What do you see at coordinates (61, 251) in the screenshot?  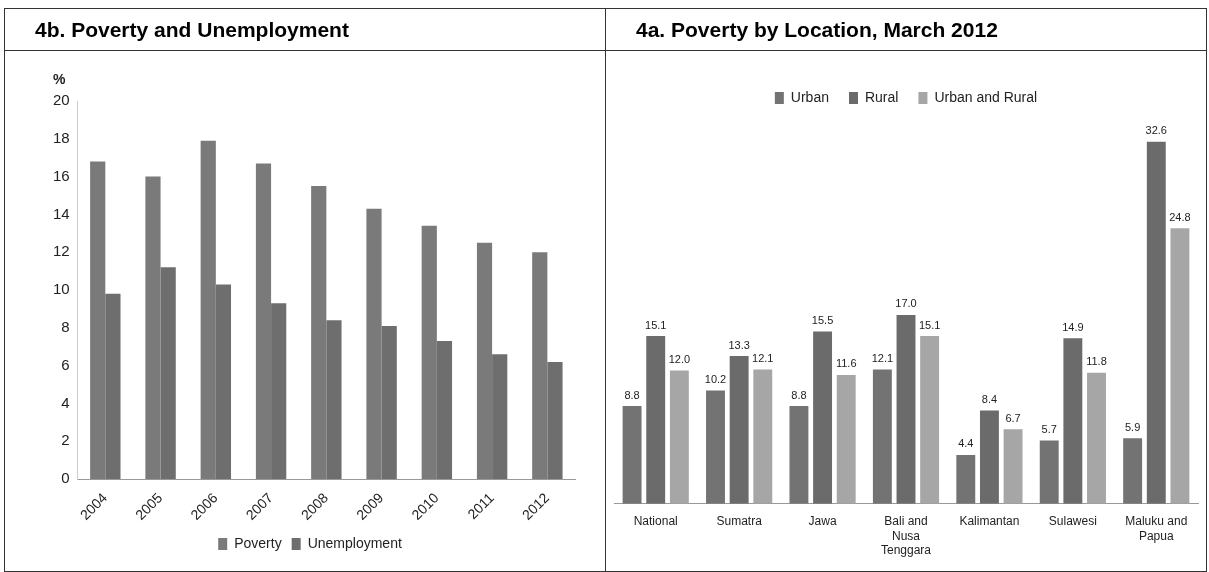 I see `y-tick-label: 12` at bounding box center [61, 251].